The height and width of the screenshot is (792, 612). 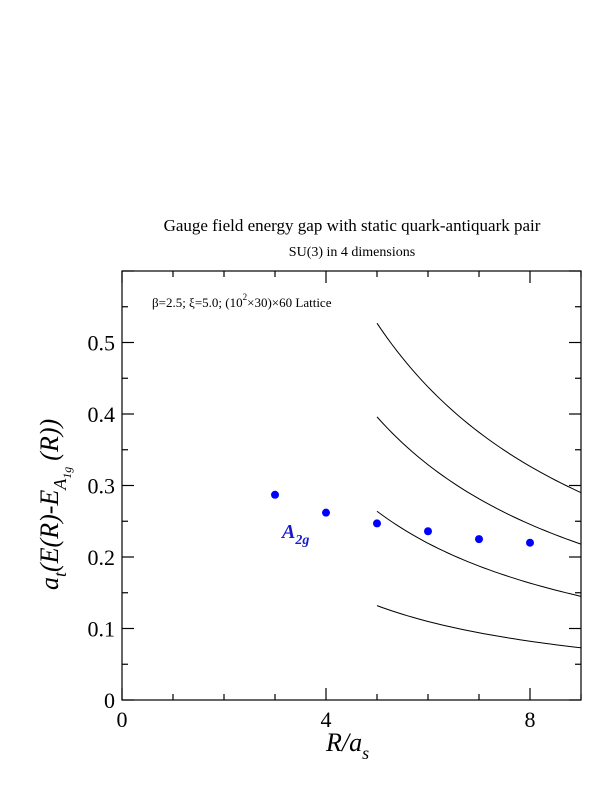 What do you see at coordinates (530, 719) in the screenshot?
I see `x-tick-label: 8` at bounding box center [530, 719].